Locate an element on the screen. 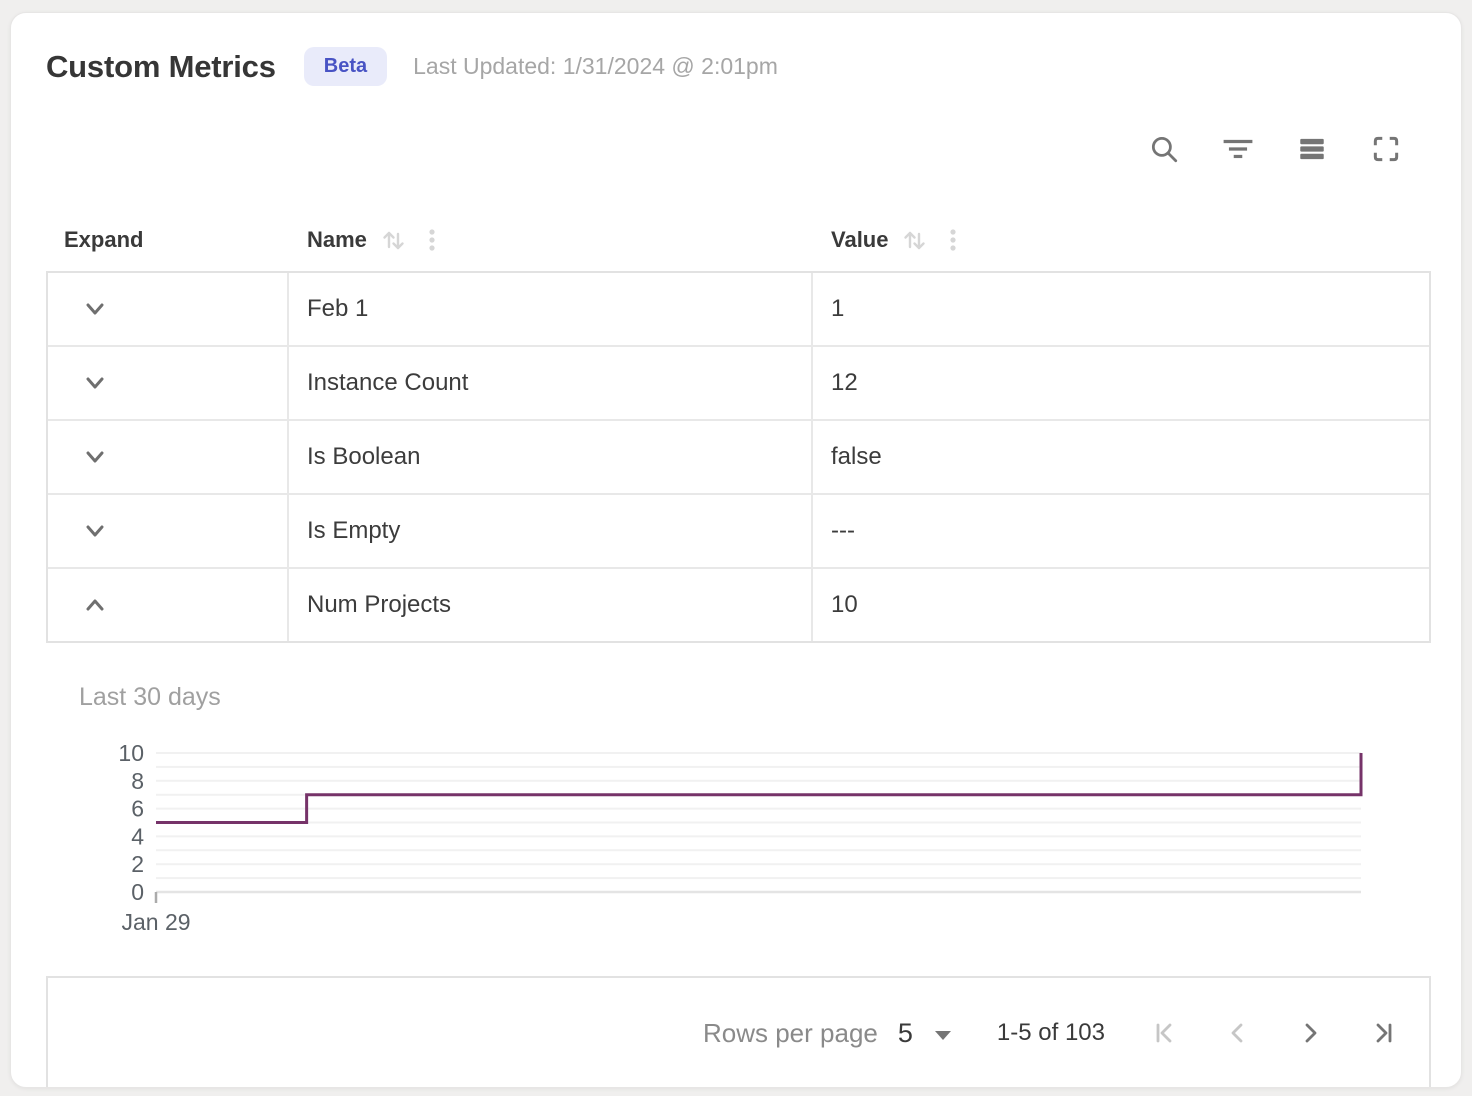 The height and width of the screenshot is (1096, 1472). column-menu-name-button is located at coordinates (432, 240).